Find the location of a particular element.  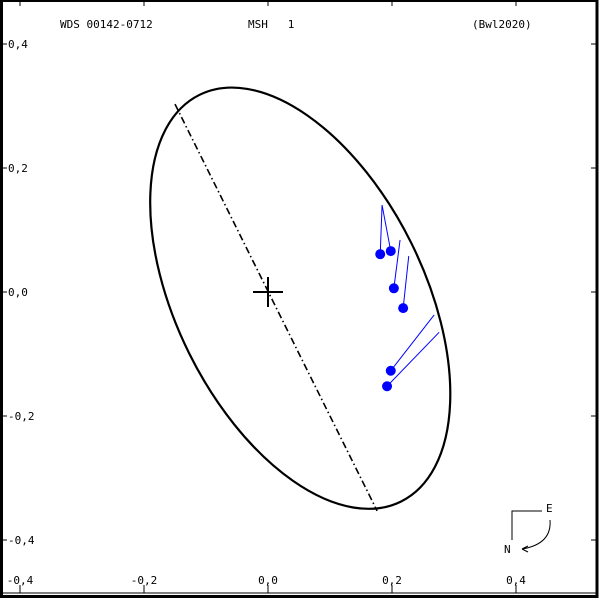

x-tick-label: 0,2 is located at coordinates (392, 580).